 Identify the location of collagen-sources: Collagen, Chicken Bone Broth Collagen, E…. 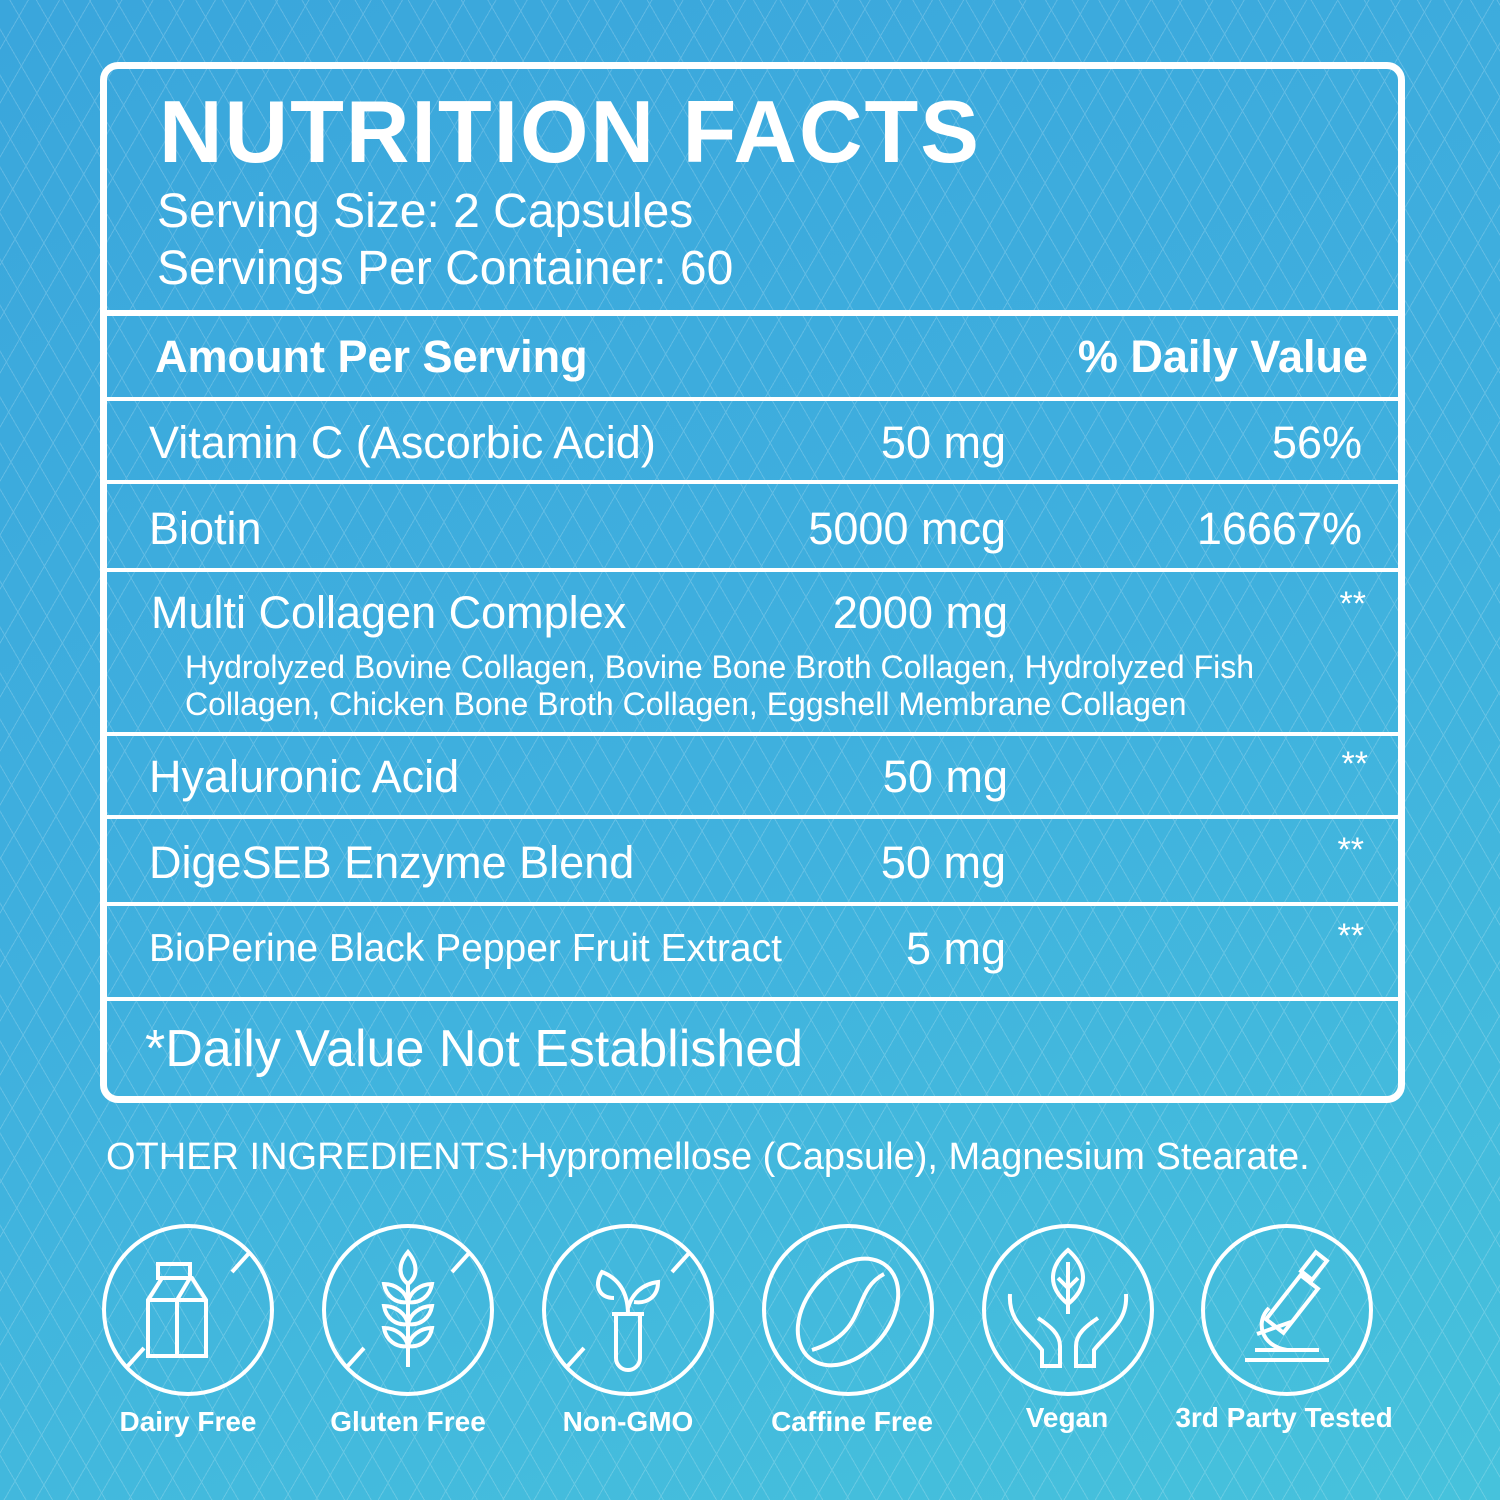
(686, 704).